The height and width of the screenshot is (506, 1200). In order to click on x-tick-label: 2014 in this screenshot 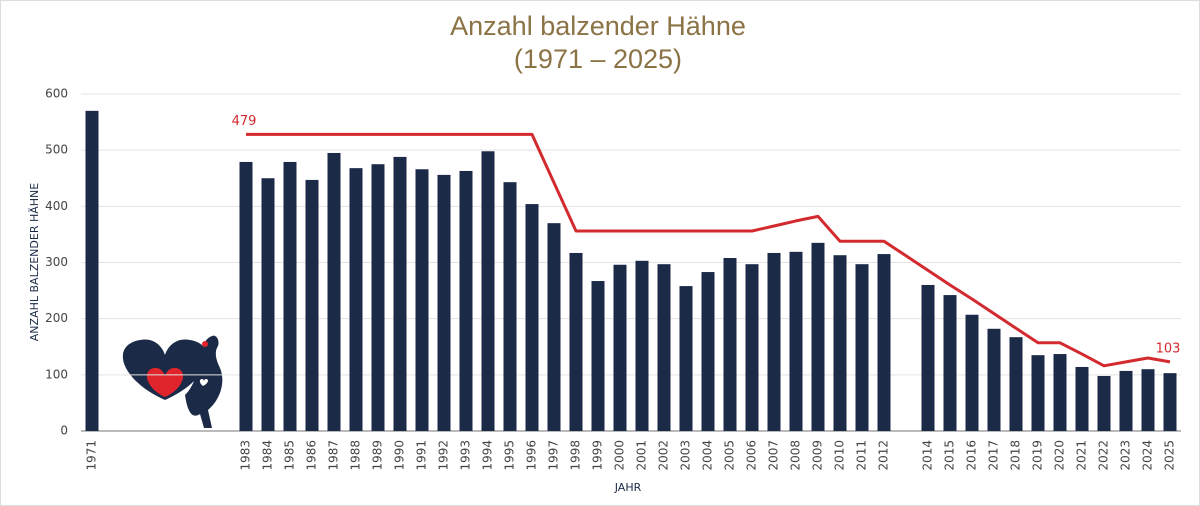, I will do `click(928, 455)`.